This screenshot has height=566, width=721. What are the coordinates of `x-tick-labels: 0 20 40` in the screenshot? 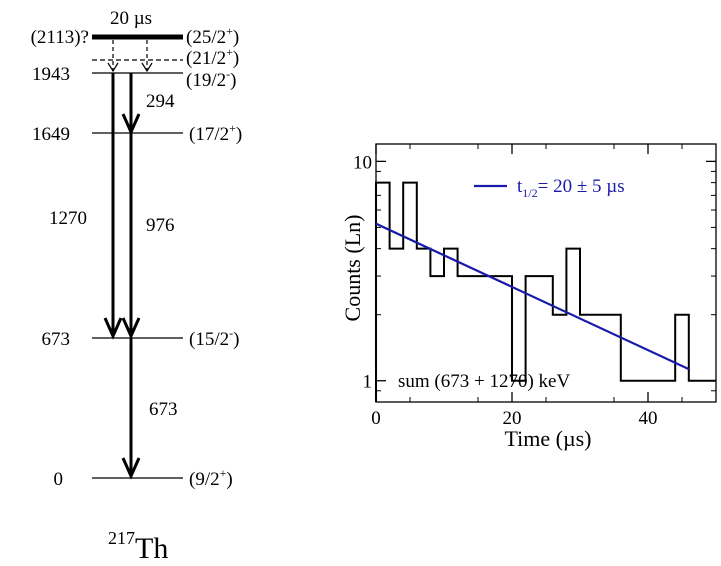 It's located at (514, 418).